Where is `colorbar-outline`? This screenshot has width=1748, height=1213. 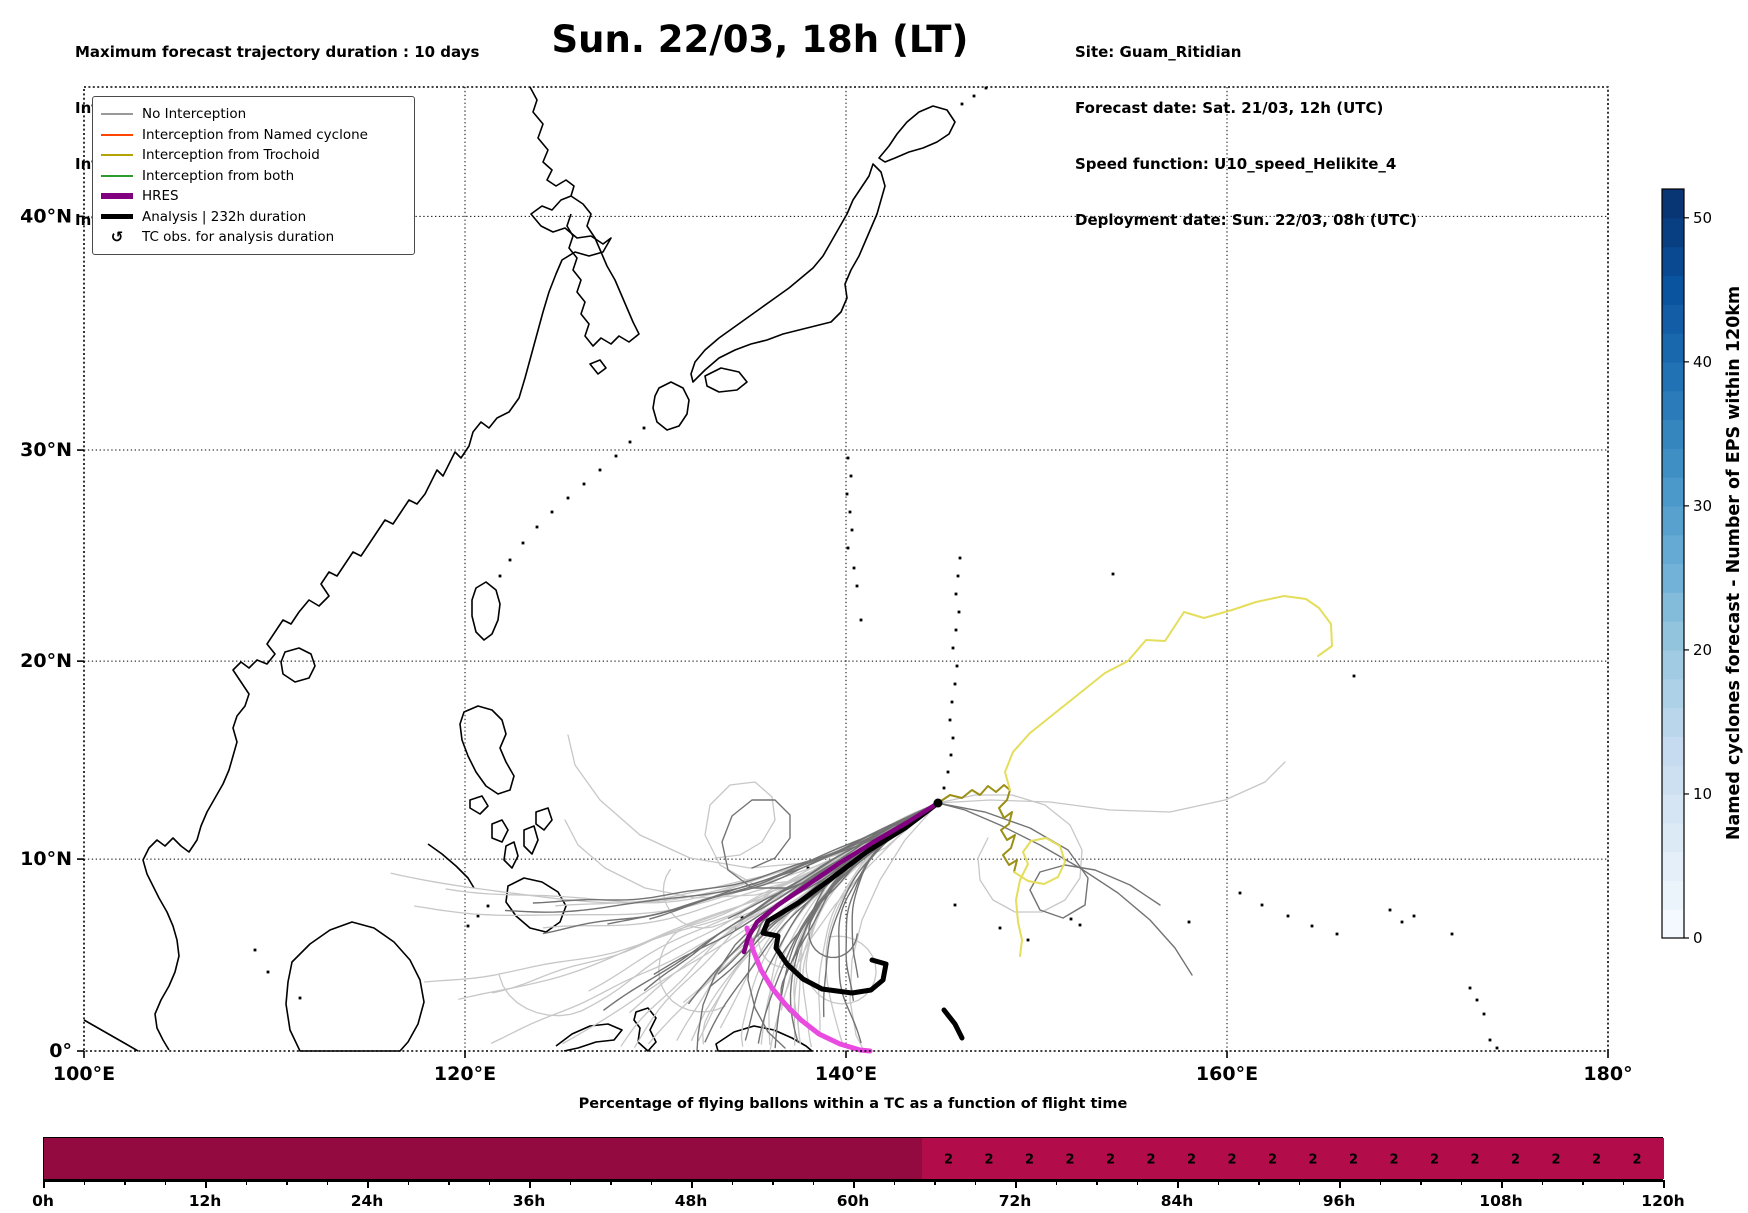 colorbar-outline is located at coordinates (1673, 563).